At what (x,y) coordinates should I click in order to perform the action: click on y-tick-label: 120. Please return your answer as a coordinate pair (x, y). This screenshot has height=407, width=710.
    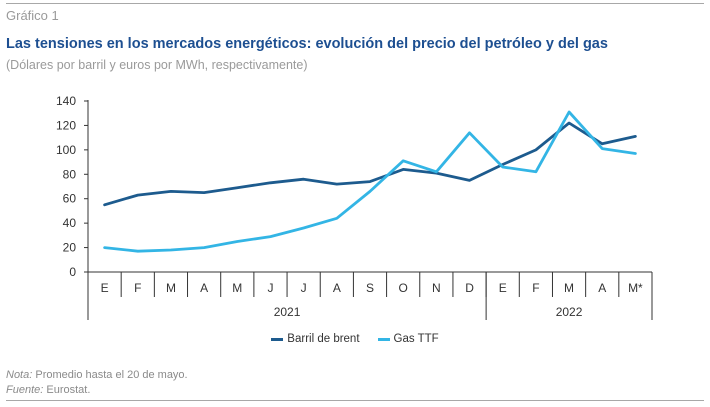
    Looking at the image, I should click on (66, 125).